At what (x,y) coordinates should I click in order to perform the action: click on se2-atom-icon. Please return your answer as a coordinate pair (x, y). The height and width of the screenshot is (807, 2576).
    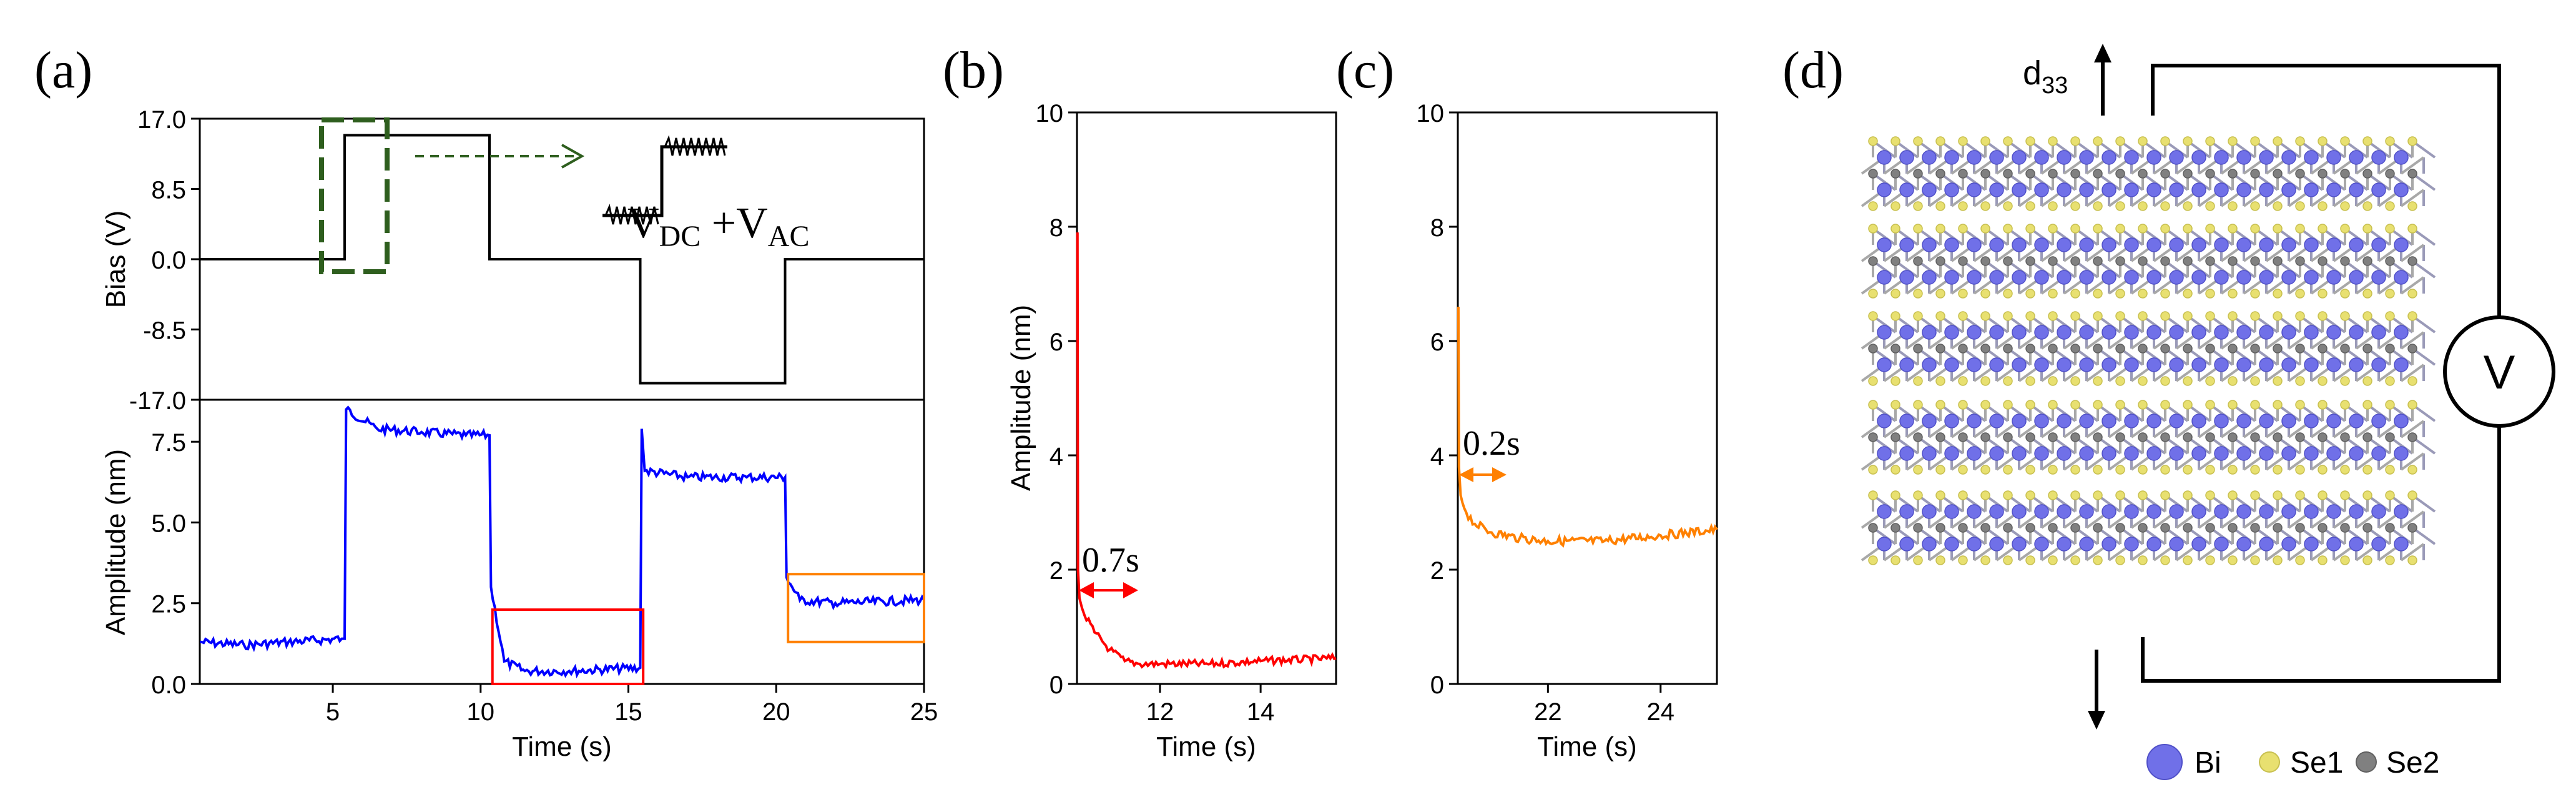
    Looking at the image, I should click on (2366, 762).